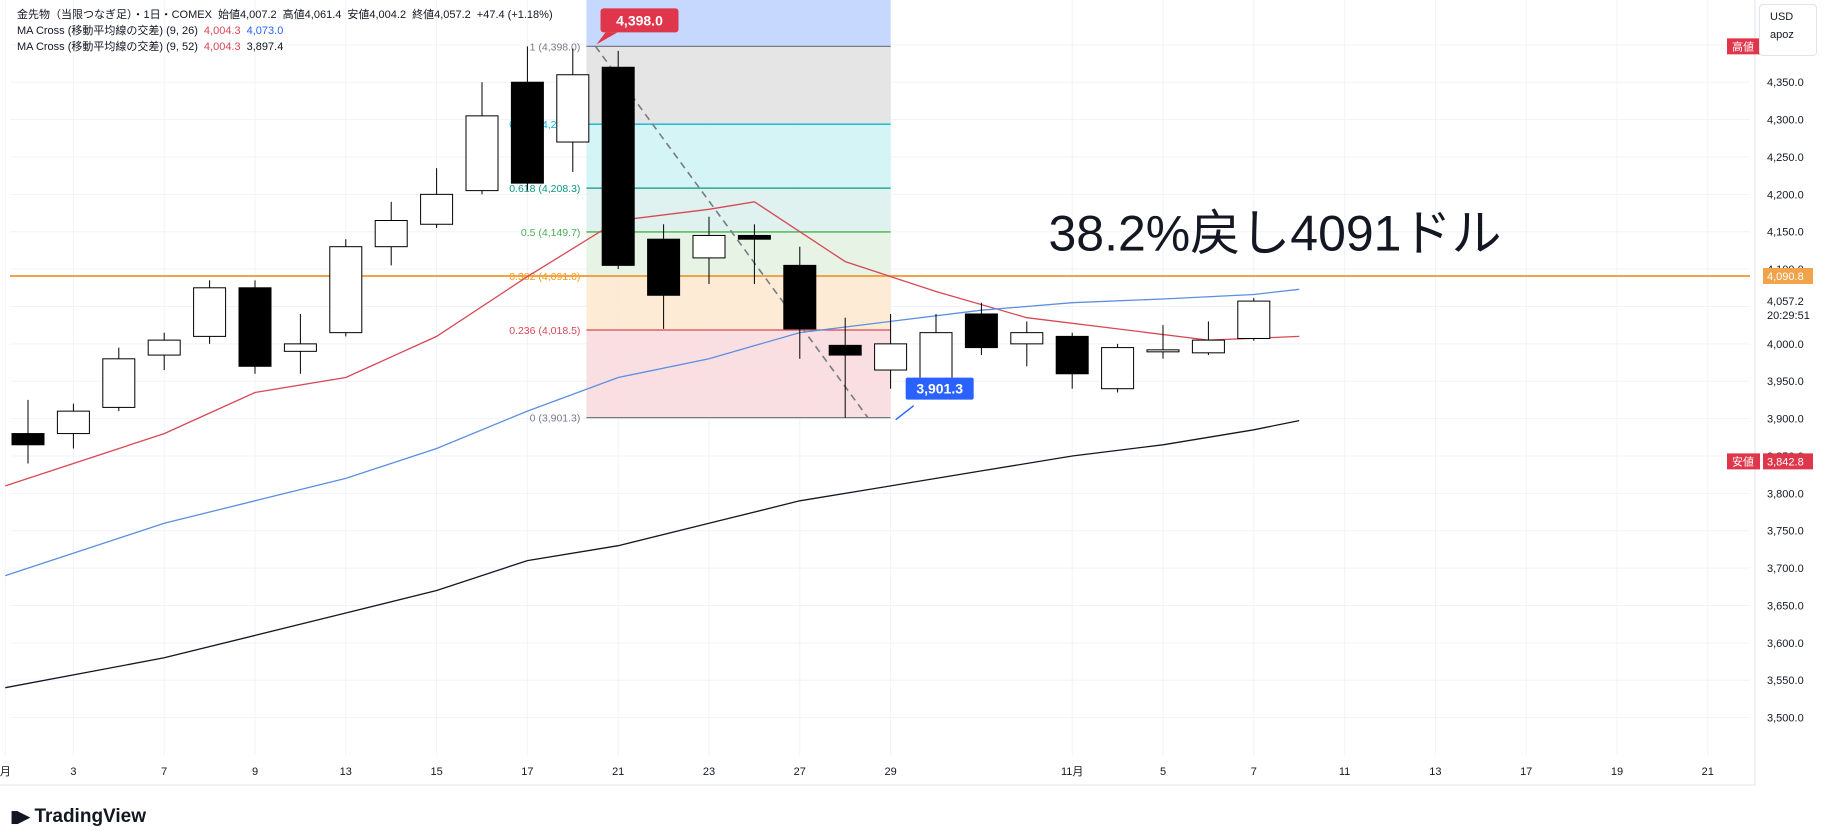  I want to click on price-axis-tick: 3,950.0, so click(1785, 382).